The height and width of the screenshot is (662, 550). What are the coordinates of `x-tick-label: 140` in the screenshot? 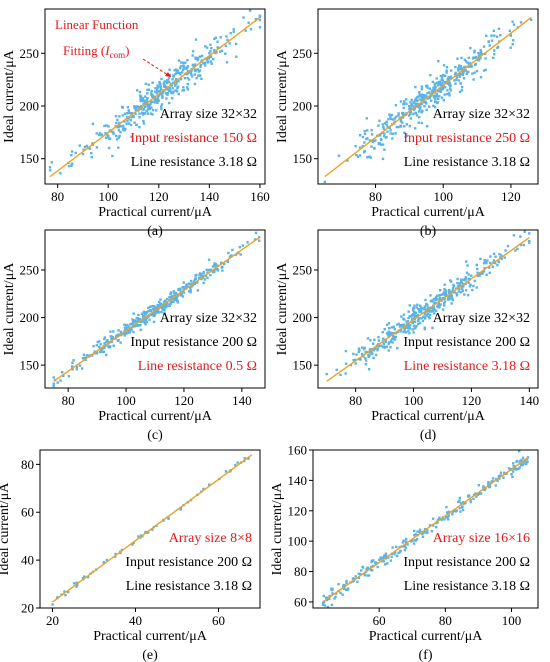 It's located at (530, 400).